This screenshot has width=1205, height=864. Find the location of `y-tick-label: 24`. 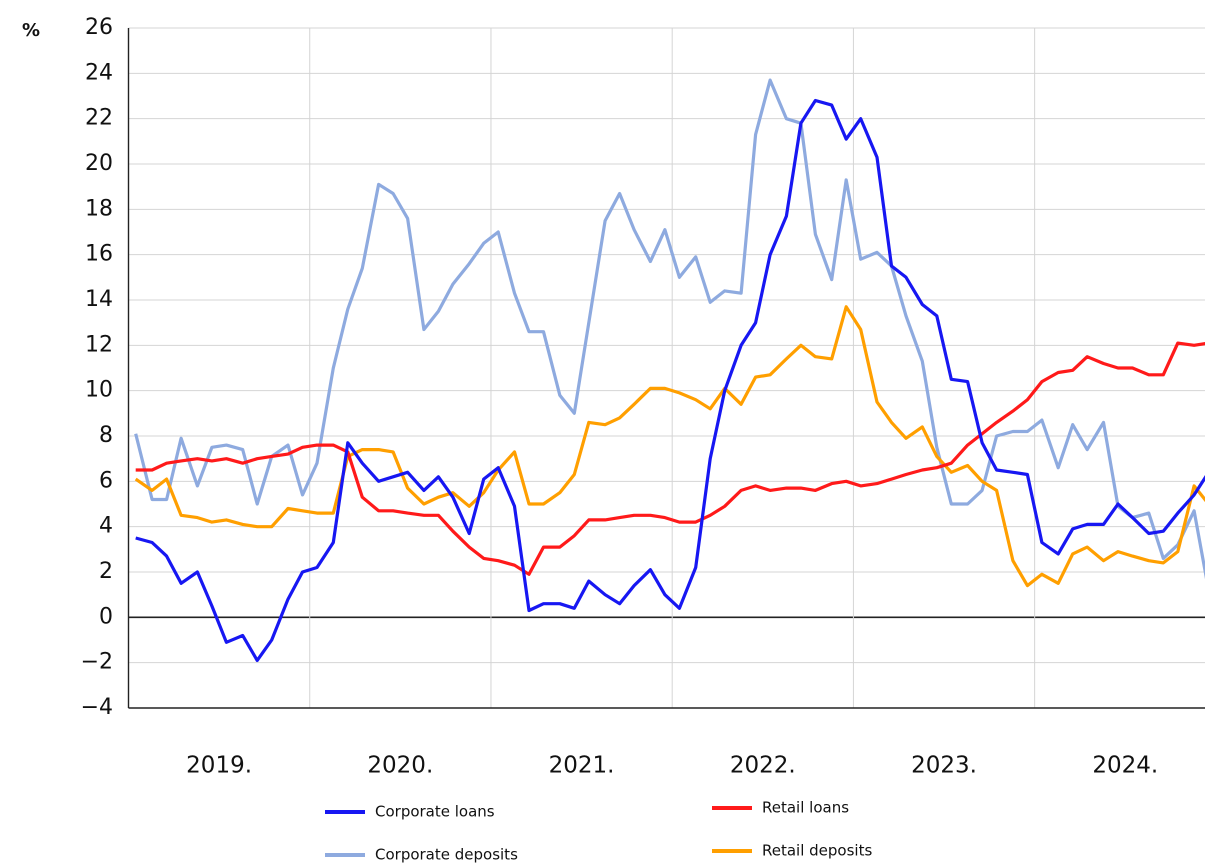

y-tick-label: 24 is located at coordinates (99, 72).